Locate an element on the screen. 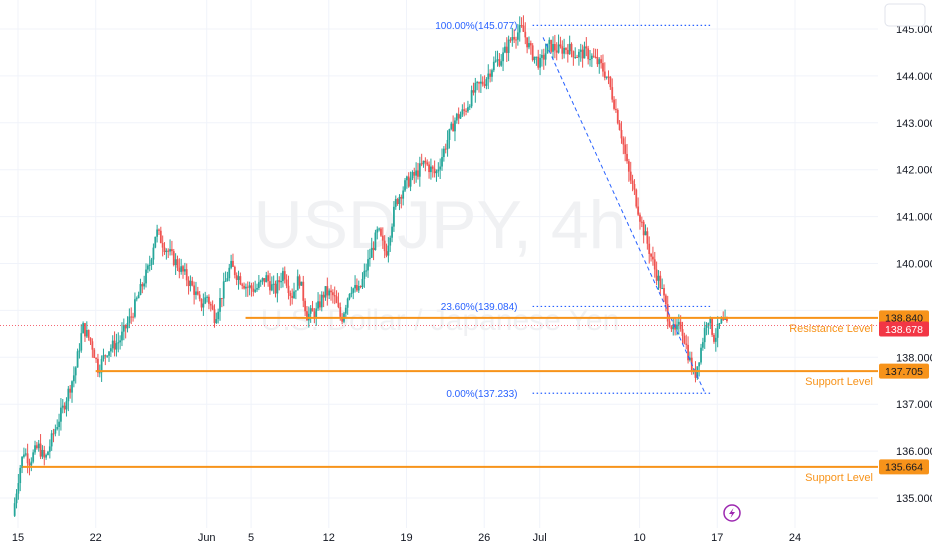 Image resolution: width=932 pixels, height=550 pixels. y-tick-label: 138.000 is located at coordinates (914, 358).